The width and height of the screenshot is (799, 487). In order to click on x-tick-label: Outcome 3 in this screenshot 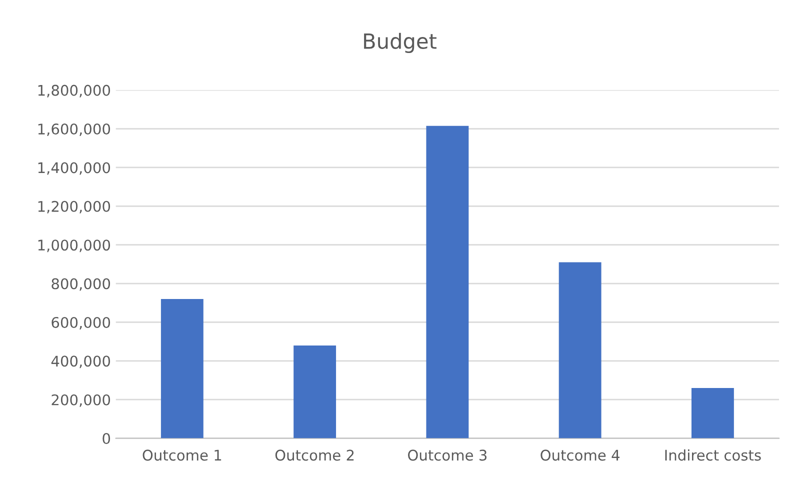, I will do `click(447, 455)`.